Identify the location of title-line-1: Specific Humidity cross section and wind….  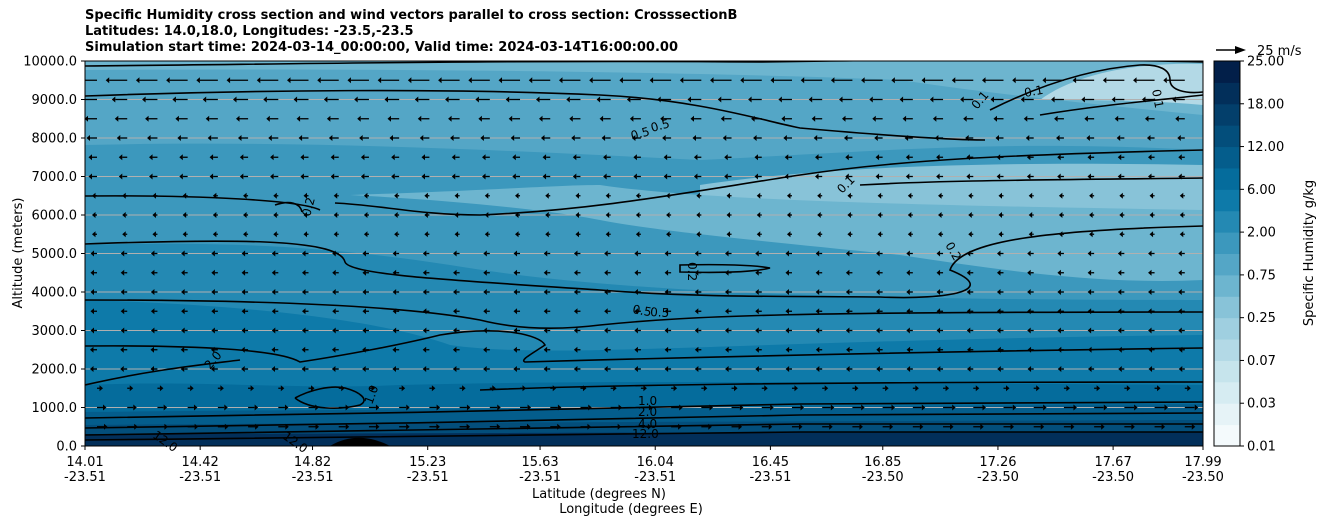
(411, 15).